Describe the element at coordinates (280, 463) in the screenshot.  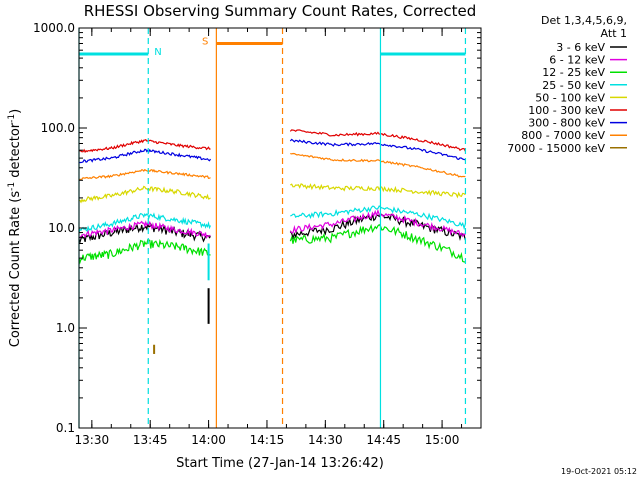
I see `x-axis-label: Start Time (27-Jan-14 13:26:42)` at that location.